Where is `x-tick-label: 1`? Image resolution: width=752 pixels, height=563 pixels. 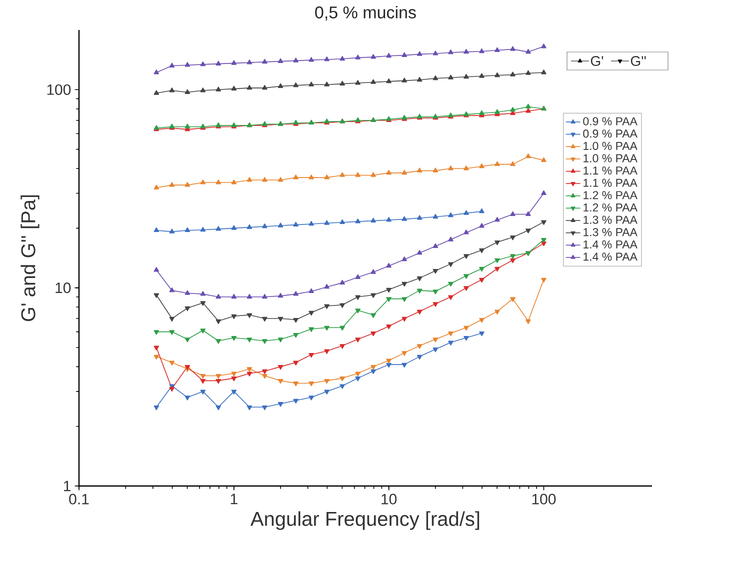 x-tick-label: 1 is located at coordinates (234, 499).